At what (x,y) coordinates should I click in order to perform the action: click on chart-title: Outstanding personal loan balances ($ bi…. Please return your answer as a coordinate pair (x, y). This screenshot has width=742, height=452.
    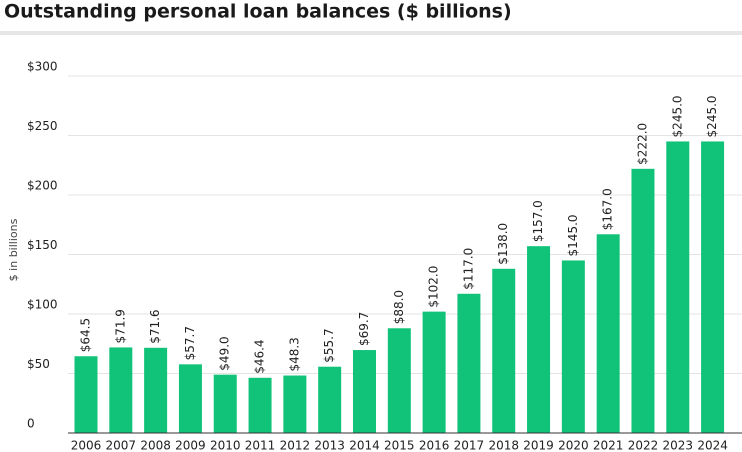
    Looking at the image, I should click on (258, 12).